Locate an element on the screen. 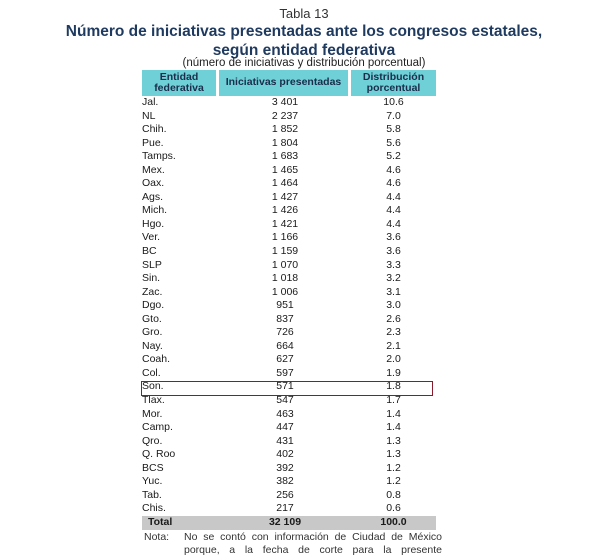 This screenshot has height=556, width=608. row-percent: 2.6 is located at coordinates (393, 318).